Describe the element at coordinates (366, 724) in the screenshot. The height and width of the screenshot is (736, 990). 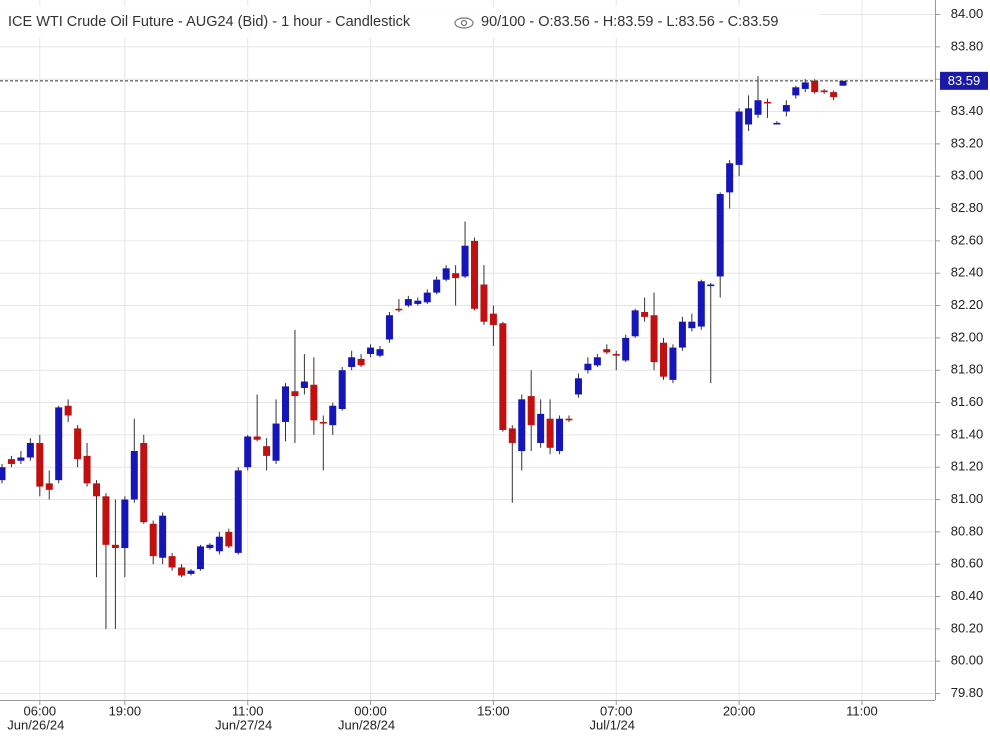
I see `x-date-label: Jun/28/24` at that location.